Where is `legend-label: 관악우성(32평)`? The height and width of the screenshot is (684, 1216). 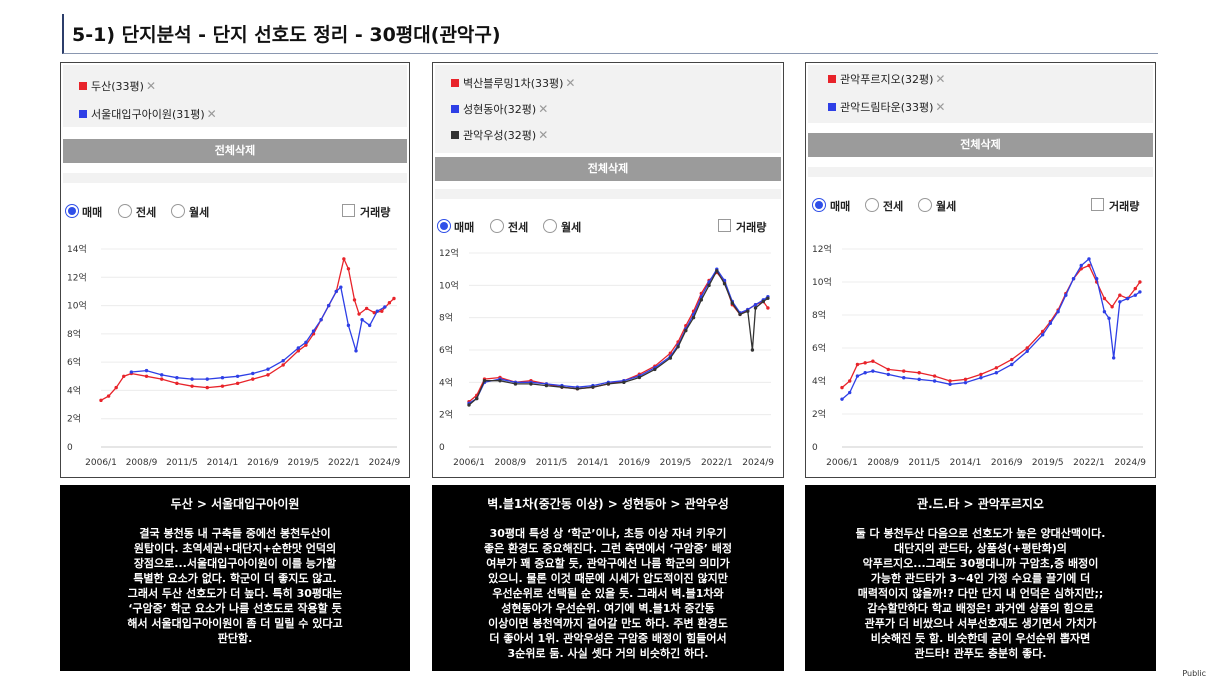 legend-label: 관악우성(32평) is located at coordinates (500, 135).